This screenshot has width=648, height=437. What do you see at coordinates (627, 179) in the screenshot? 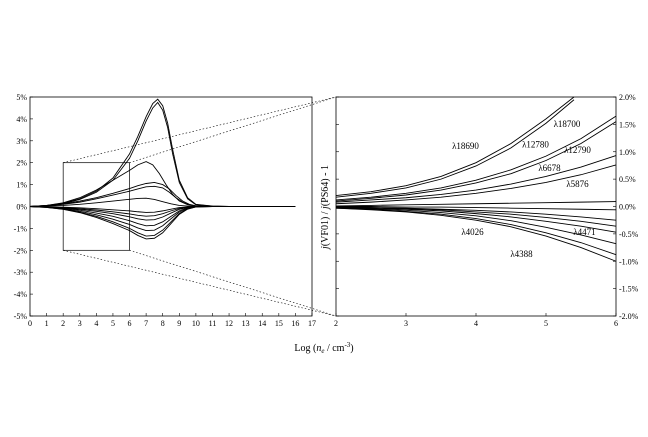
I see `y-tick-label: 0.5%` at bounding box center [627, 179].